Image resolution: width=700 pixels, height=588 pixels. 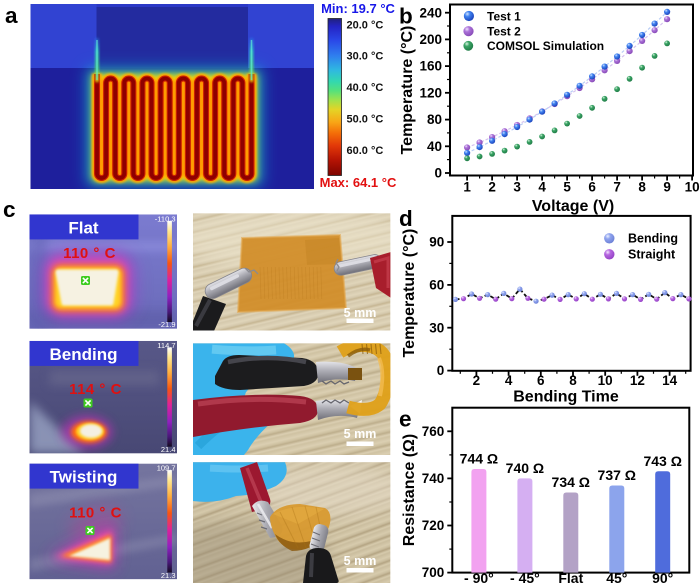 What do you see at coordinates (479, 578) in the screenshot?
I see `svg-text: - 90°` at bounding box center [479, 578].